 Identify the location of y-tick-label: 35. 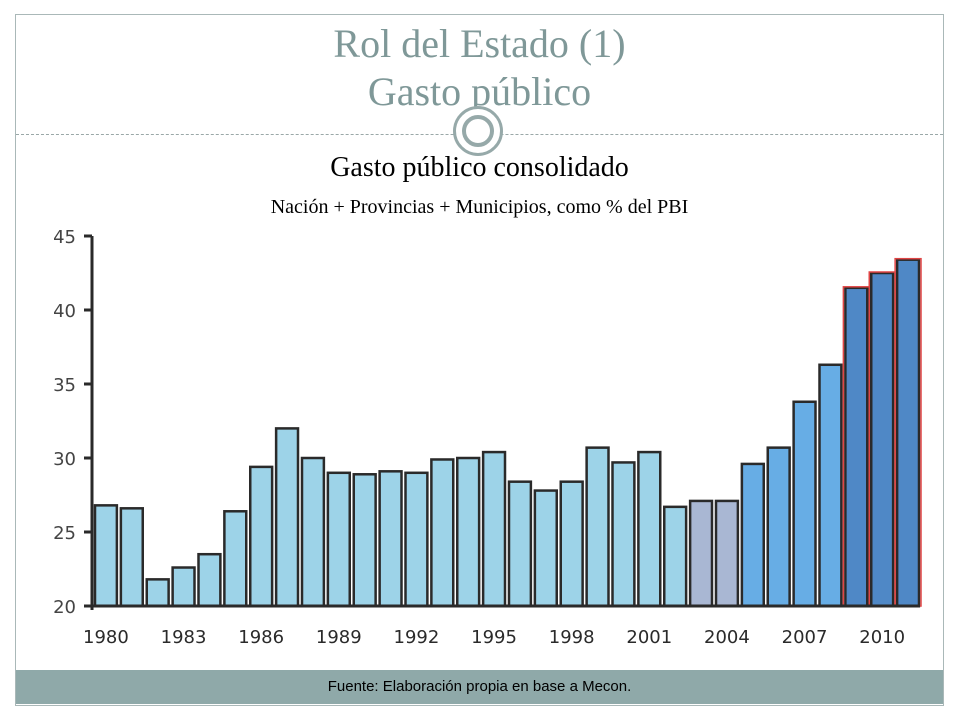
(64, 385).